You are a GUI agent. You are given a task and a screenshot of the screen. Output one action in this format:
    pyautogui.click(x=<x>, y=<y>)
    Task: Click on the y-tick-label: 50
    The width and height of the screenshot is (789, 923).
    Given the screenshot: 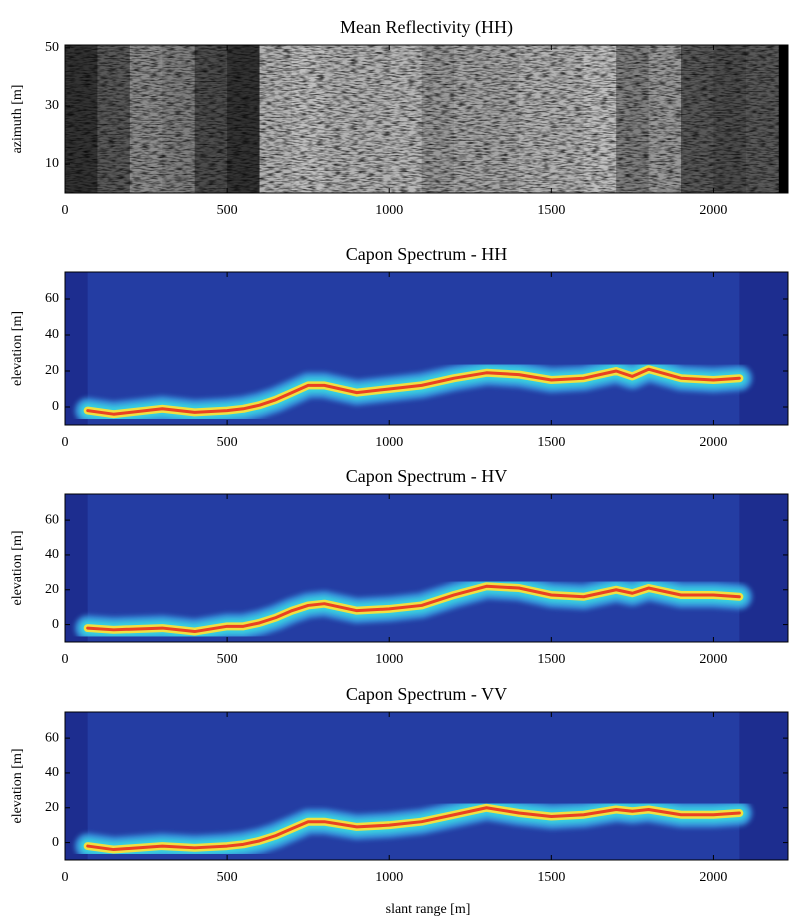 What is the action you would take?
    pyautogui.click(x=52, y=47)
    